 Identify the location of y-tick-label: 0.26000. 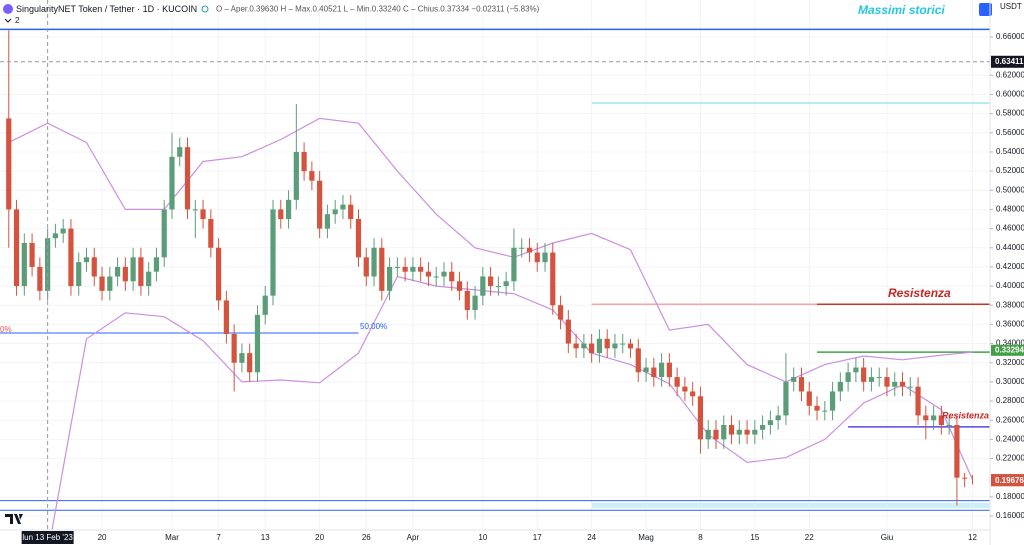
(1010, 419).